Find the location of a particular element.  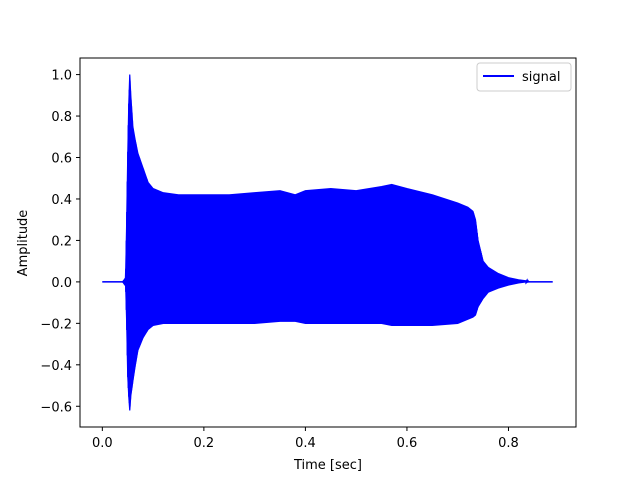

x-tick-label: 0.0 is located at coordinates (102, 443).